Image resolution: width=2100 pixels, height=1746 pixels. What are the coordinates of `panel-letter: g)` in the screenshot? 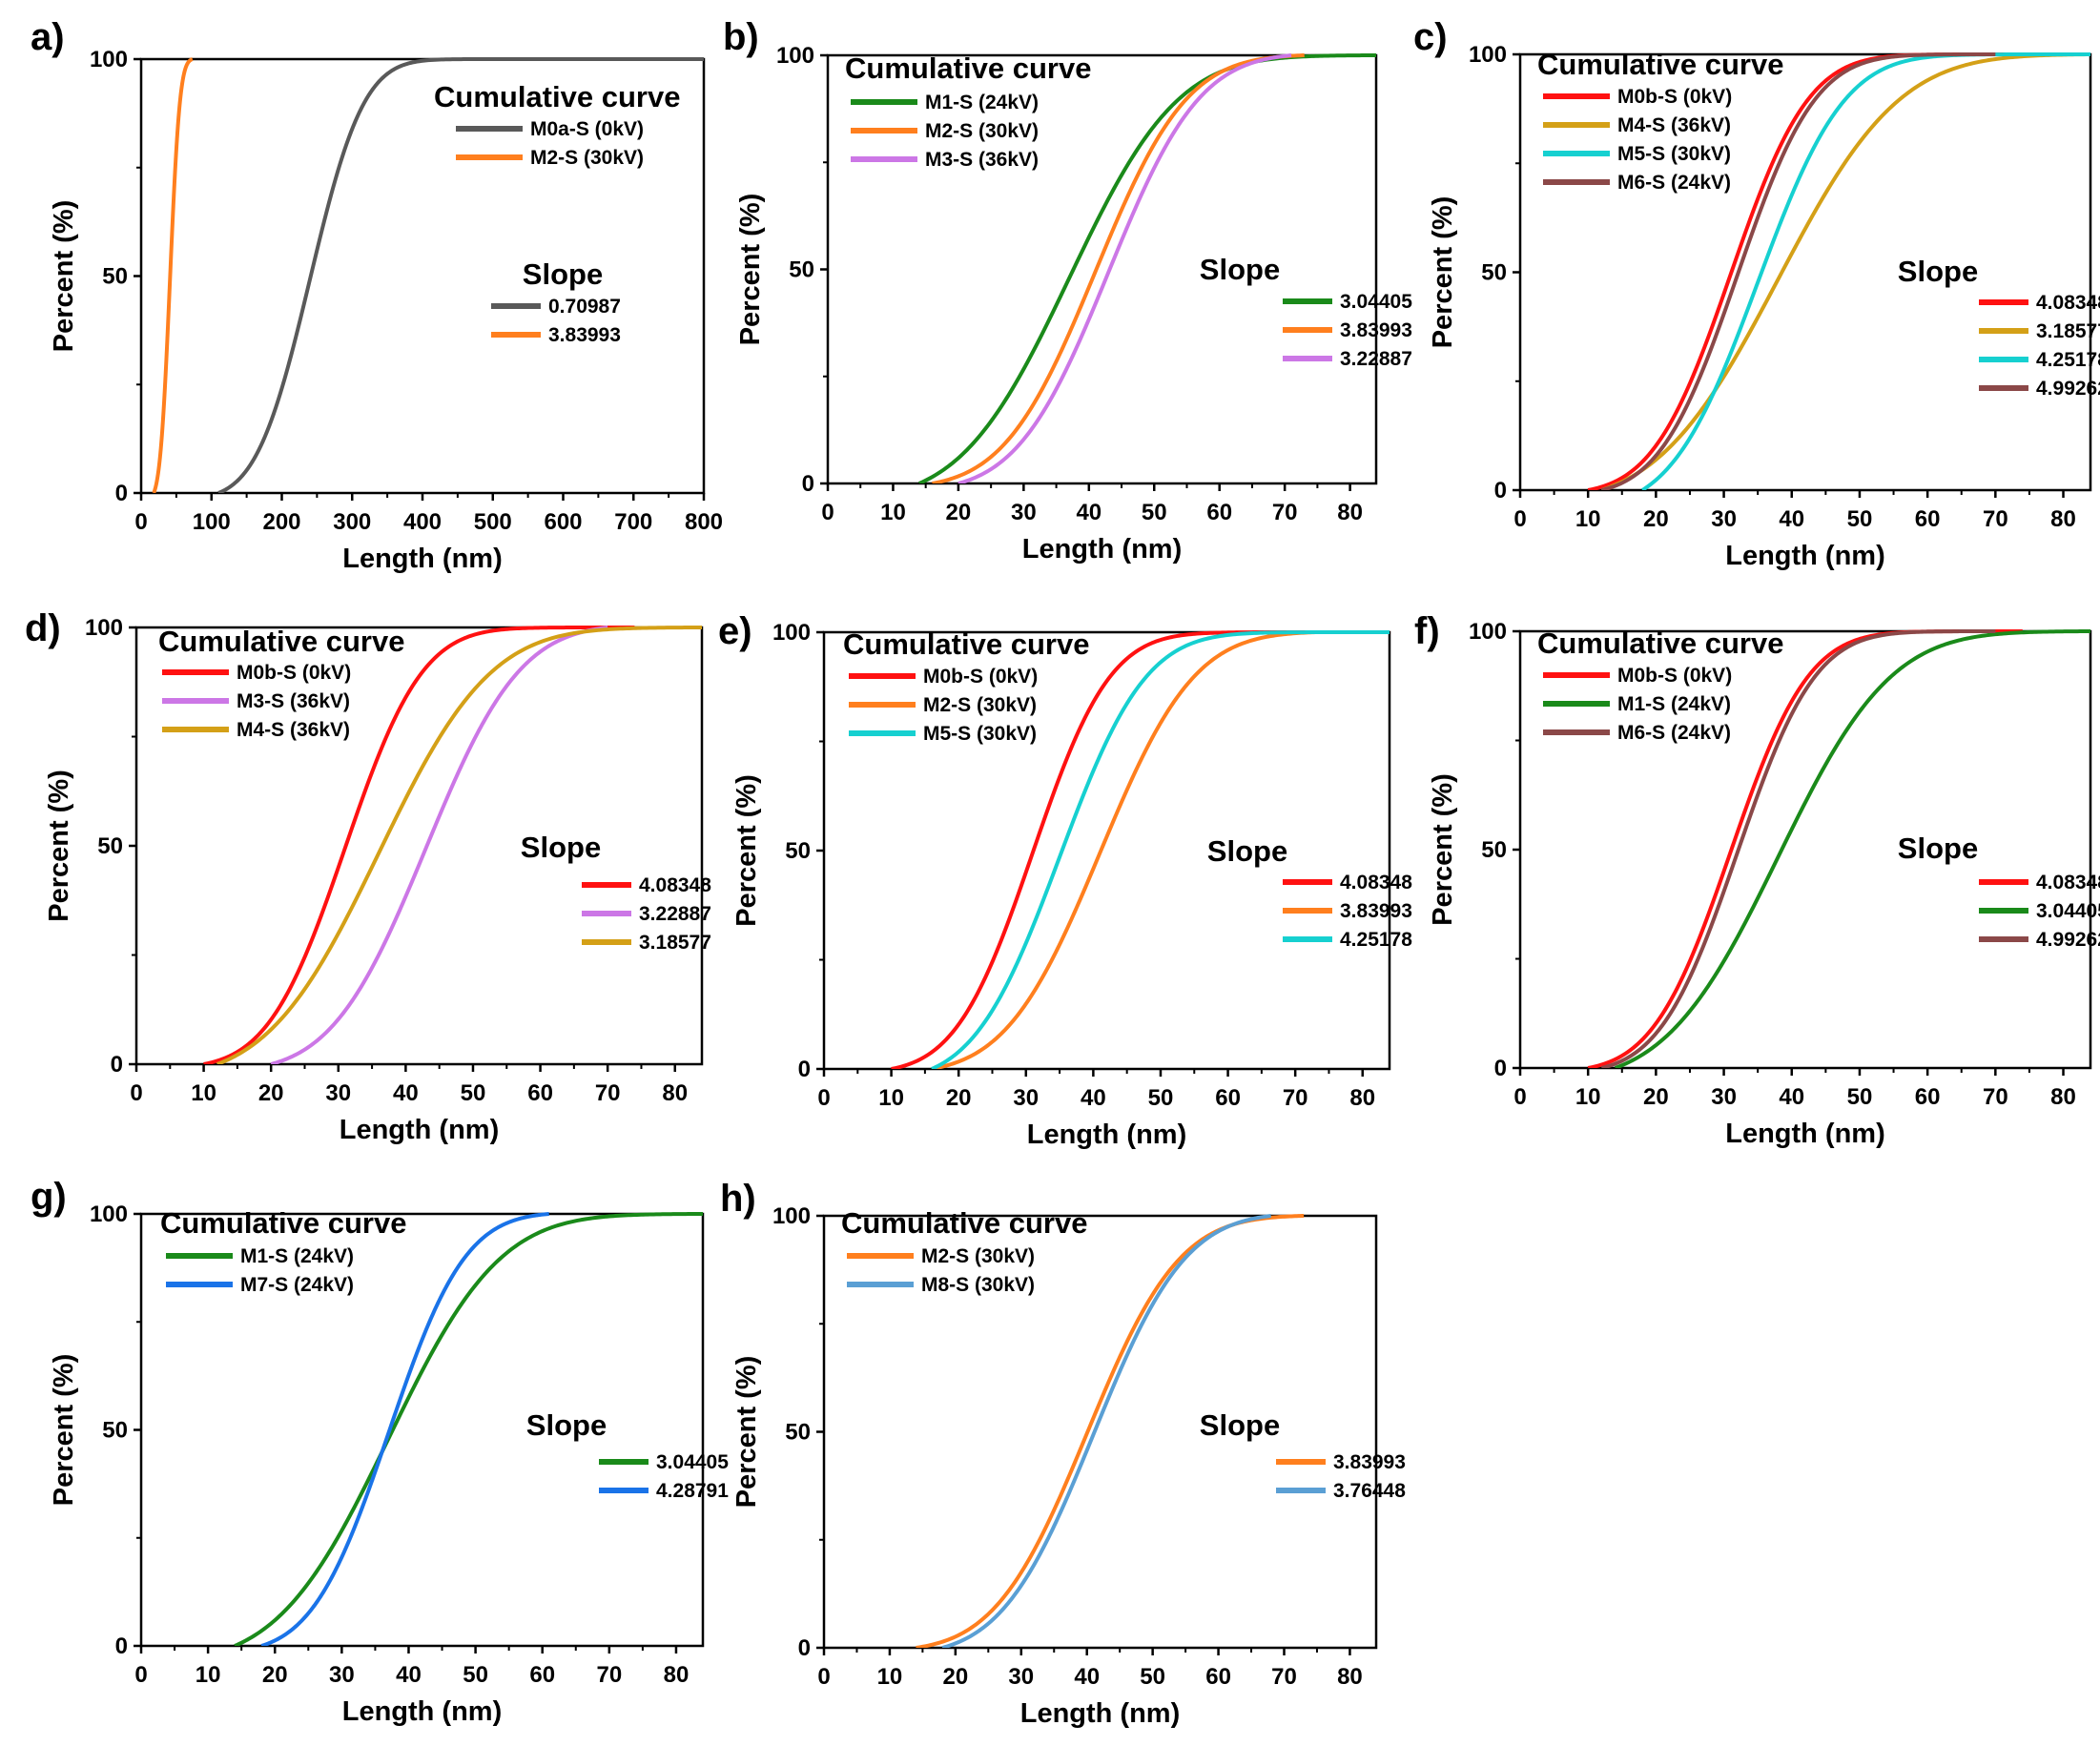 It's located at (49, 1197).